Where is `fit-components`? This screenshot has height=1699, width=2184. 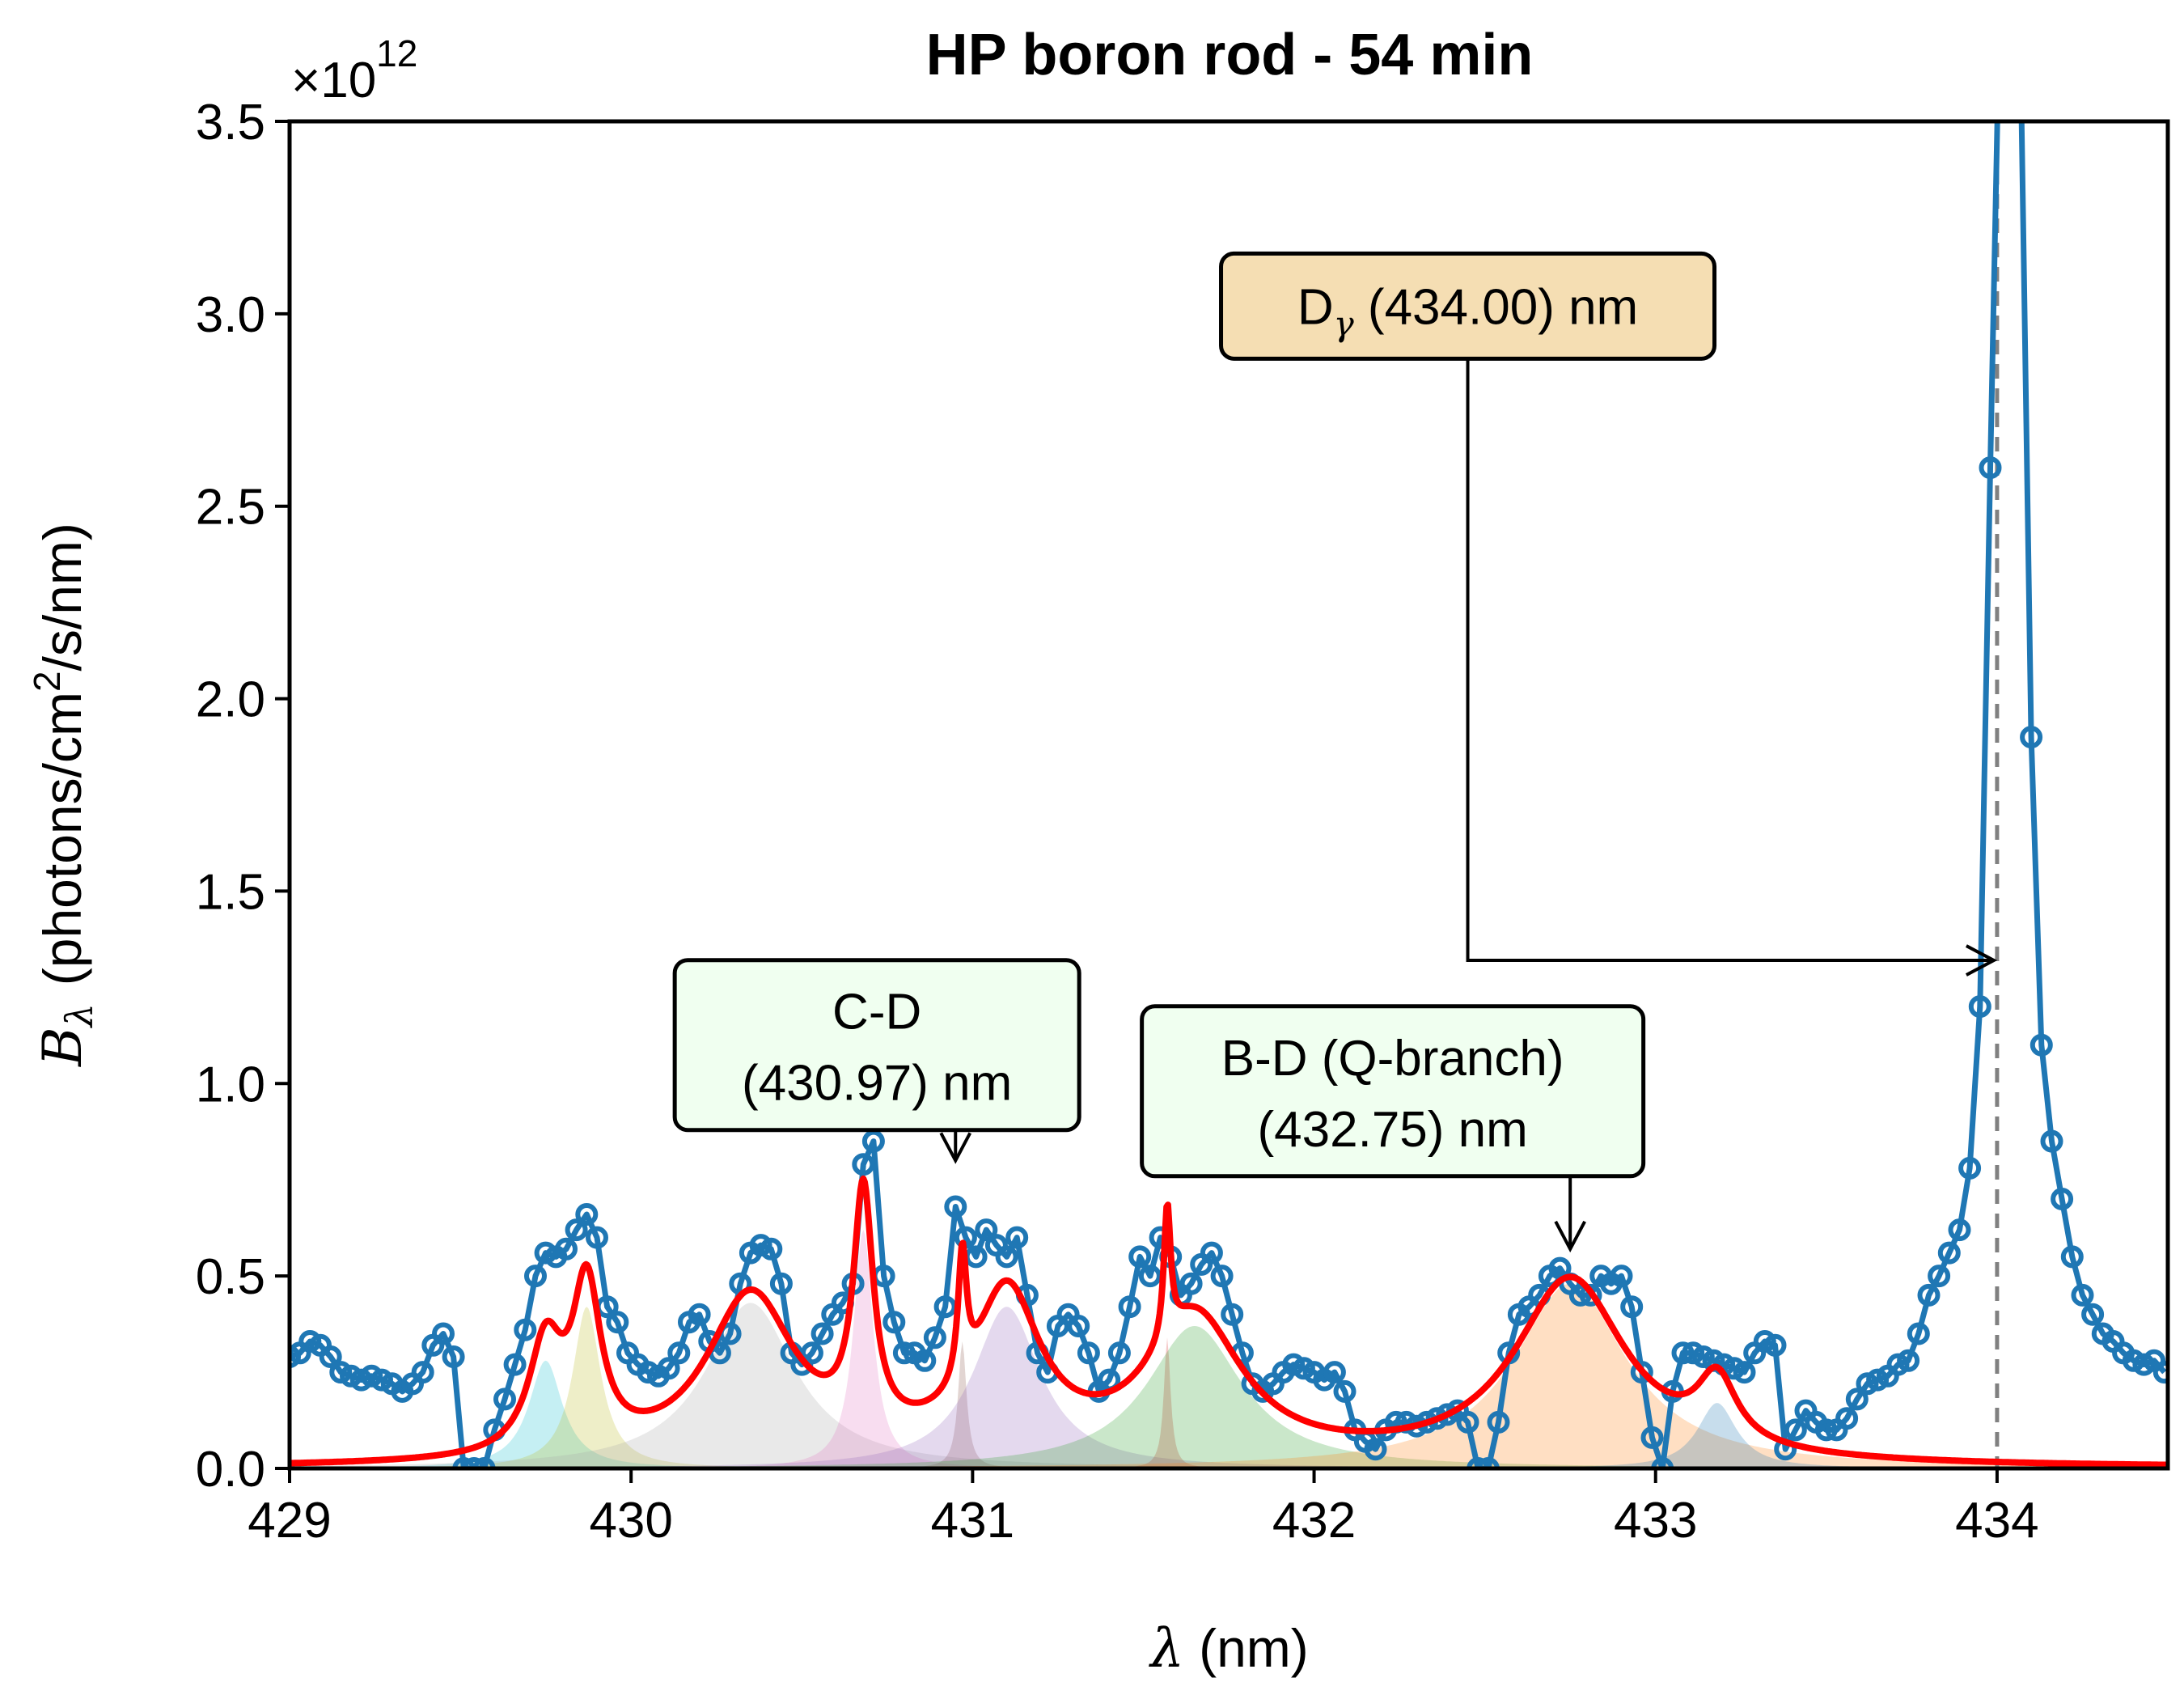 fit-components is located at coordinates (1229, 1349).